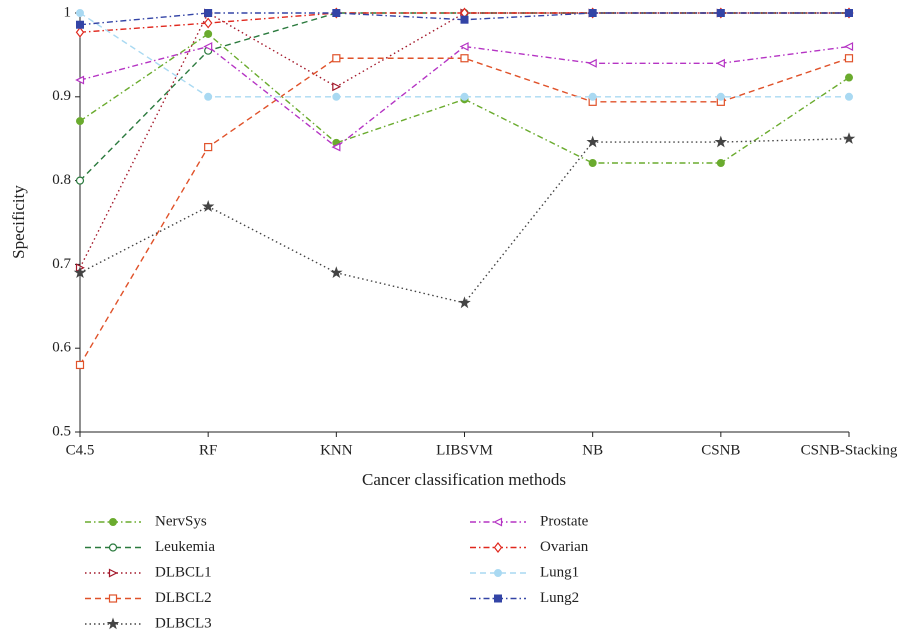  Describe the element at coordinates (336, 450) in the screenshot. I see `x-tick-label: KNN` at that location.